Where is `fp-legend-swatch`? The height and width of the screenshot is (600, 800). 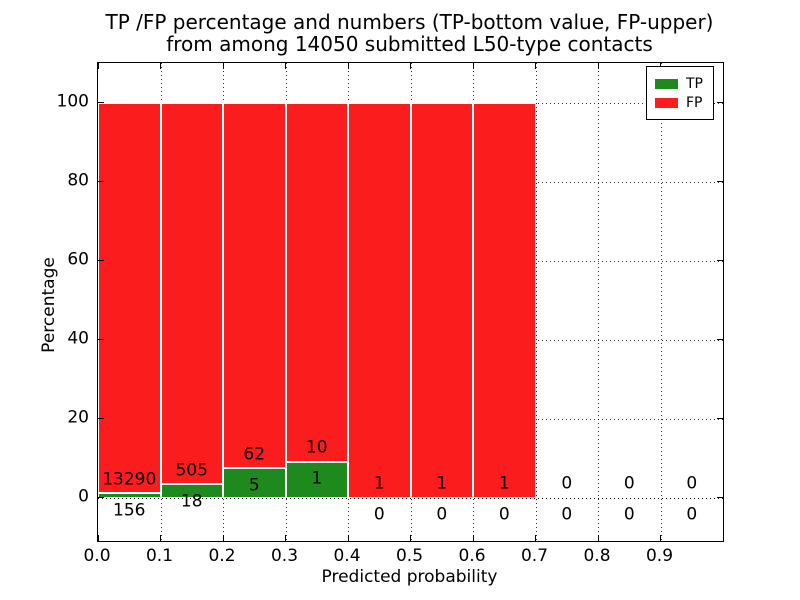 fp-legend-swatch is located at coordinates (666, 102).